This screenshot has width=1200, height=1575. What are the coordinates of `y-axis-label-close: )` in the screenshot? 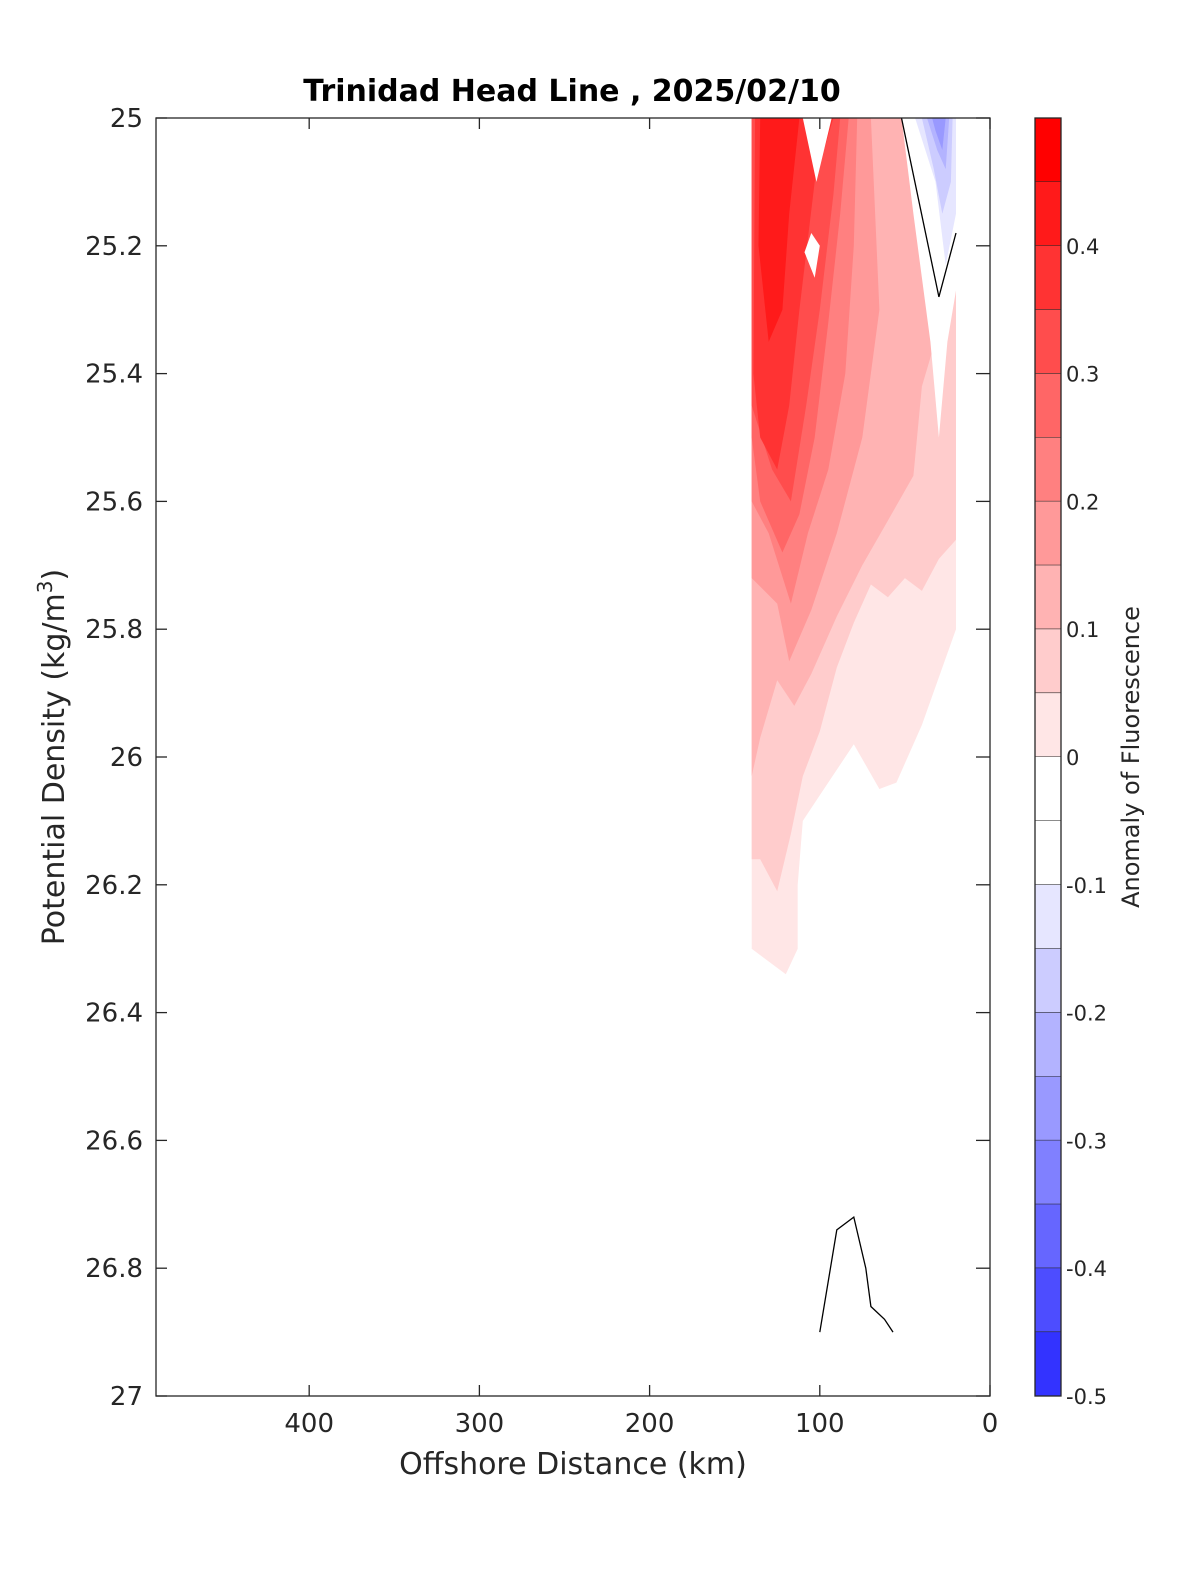 It's located at (54, 575).